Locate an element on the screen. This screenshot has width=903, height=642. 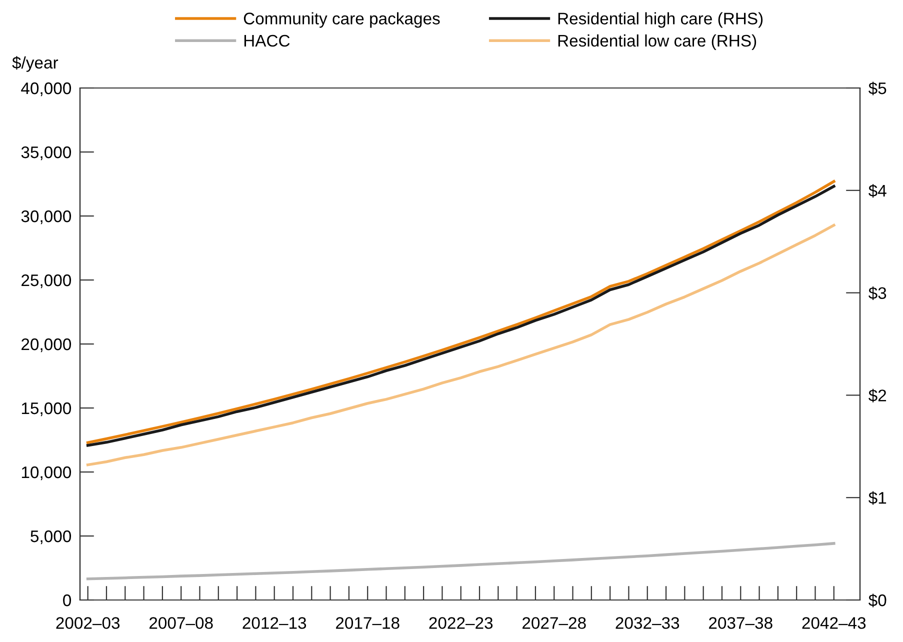
y-tick-label: 10,000 is located at coordinates (47, 473).